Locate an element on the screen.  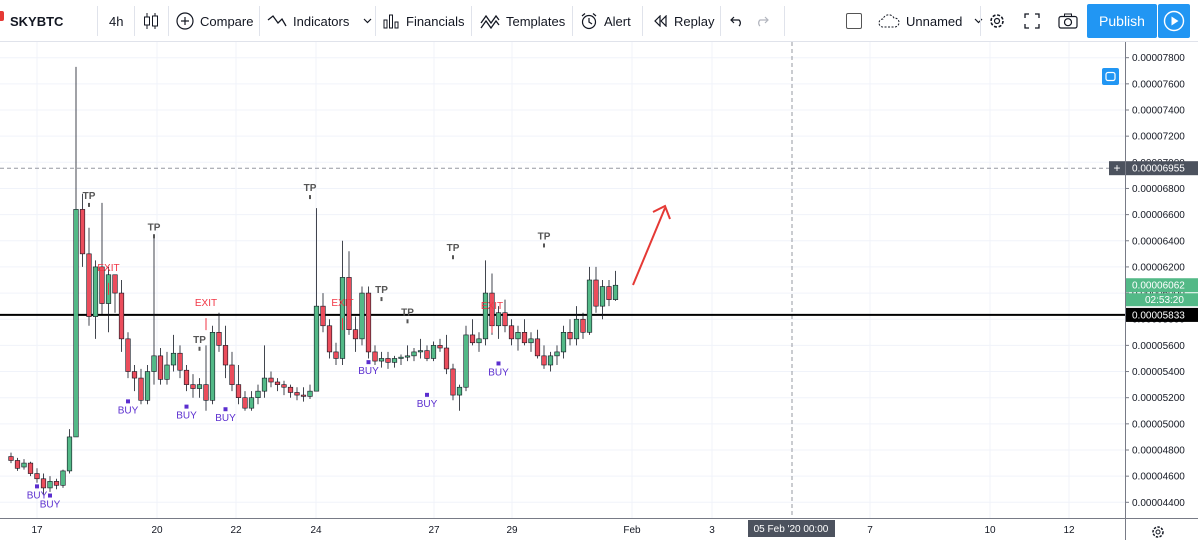
chevron-down-icon is located at coordinates (367, 21).